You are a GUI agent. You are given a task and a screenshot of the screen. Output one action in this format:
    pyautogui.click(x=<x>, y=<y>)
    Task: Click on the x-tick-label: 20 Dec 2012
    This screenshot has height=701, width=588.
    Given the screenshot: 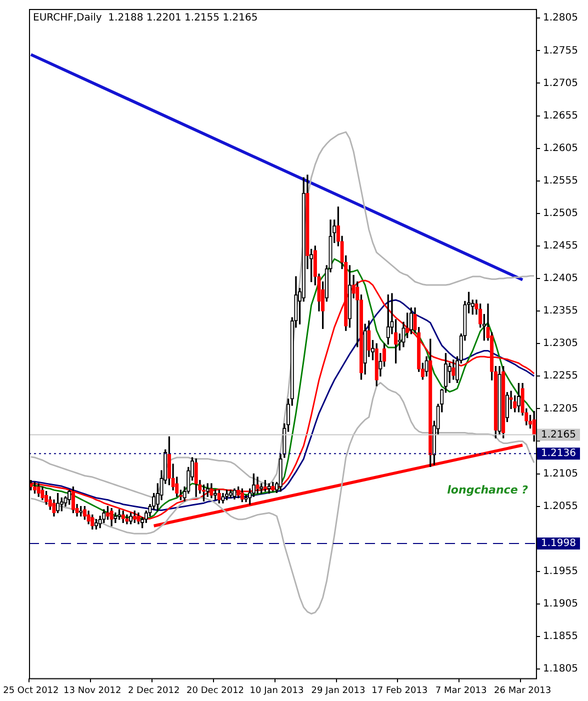 What is the action you would take?
    pyautogui.click(x=215, y=691)
    